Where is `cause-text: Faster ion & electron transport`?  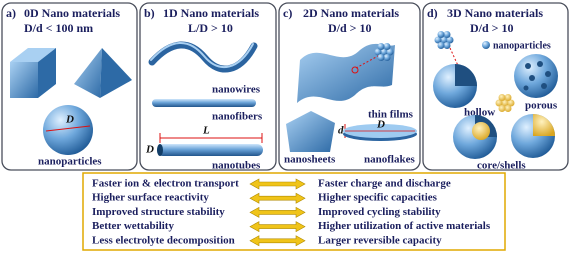
cause-text: Faster ion & electron transport is located at coordinates (165, 184).